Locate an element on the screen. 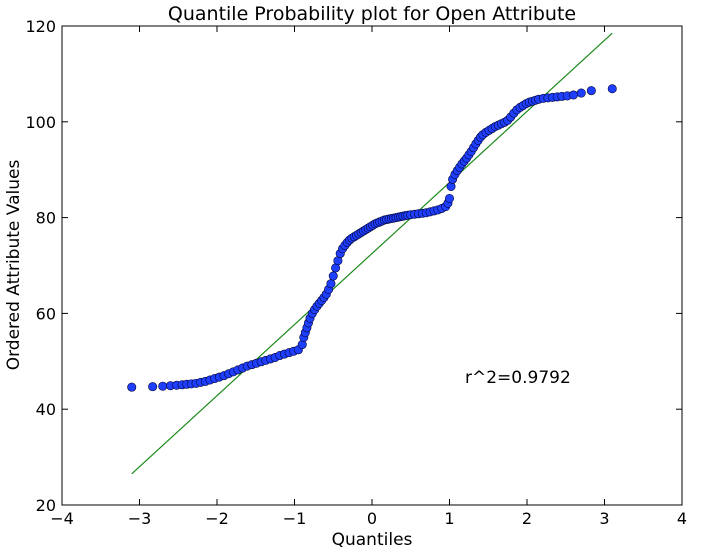  x-tick-label: −3 is located at coordinates (140, 518).